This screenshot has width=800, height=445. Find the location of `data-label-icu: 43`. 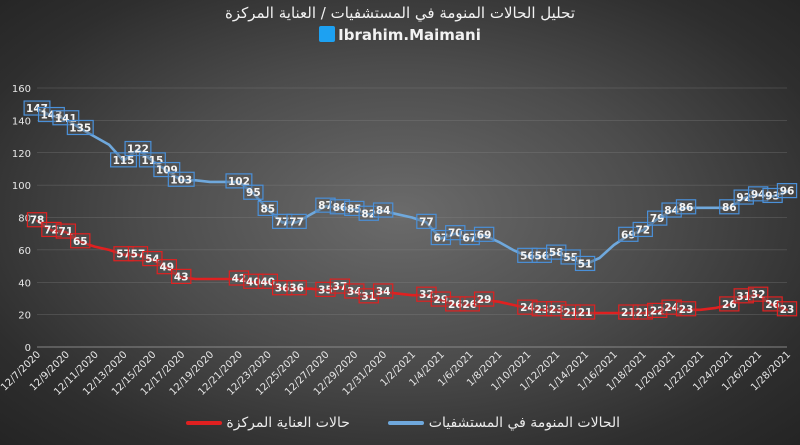

data-label-icu: 43 is located at coordinates (181, 276).